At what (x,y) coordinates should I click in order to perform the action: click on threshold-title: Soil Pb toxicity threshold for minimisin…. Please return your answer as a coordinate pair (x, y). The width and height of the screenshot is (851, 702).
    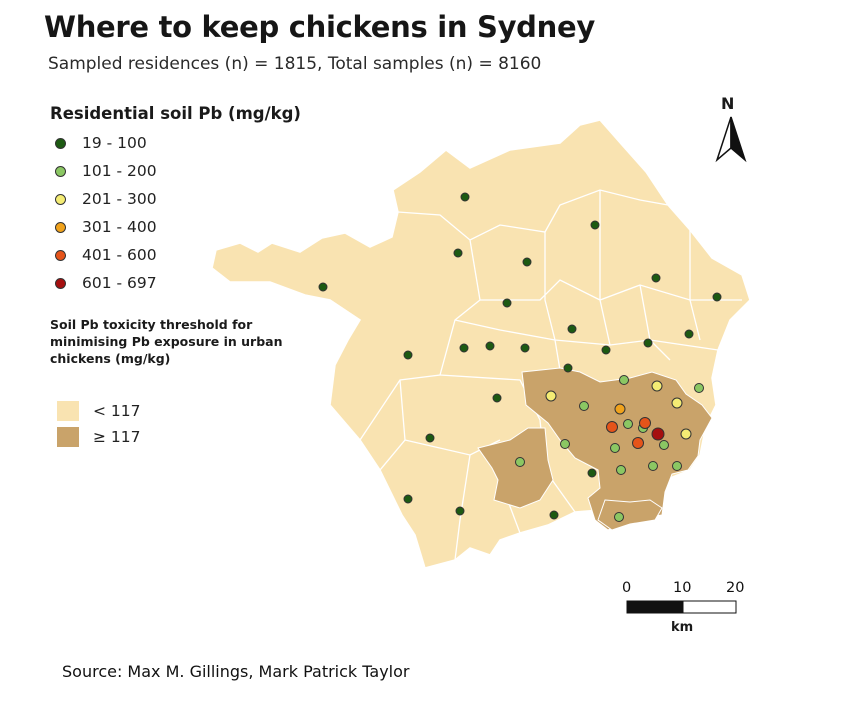
    Looking at the image, I should click on (166, 341).